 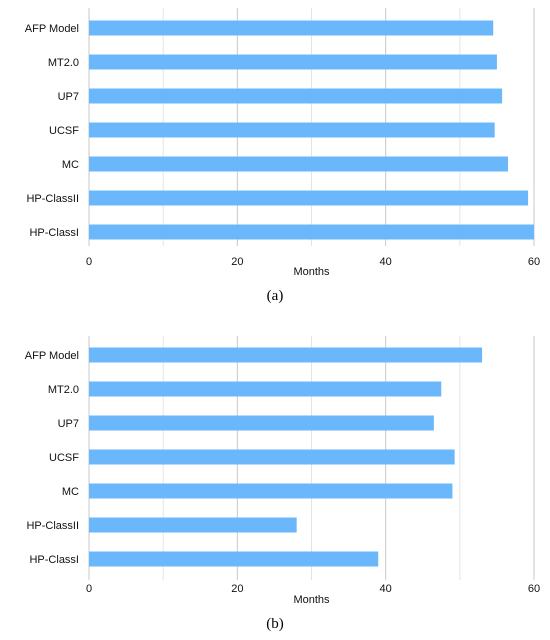 I want to click on panel-caption-b: (b), so click(x=275, y=624).